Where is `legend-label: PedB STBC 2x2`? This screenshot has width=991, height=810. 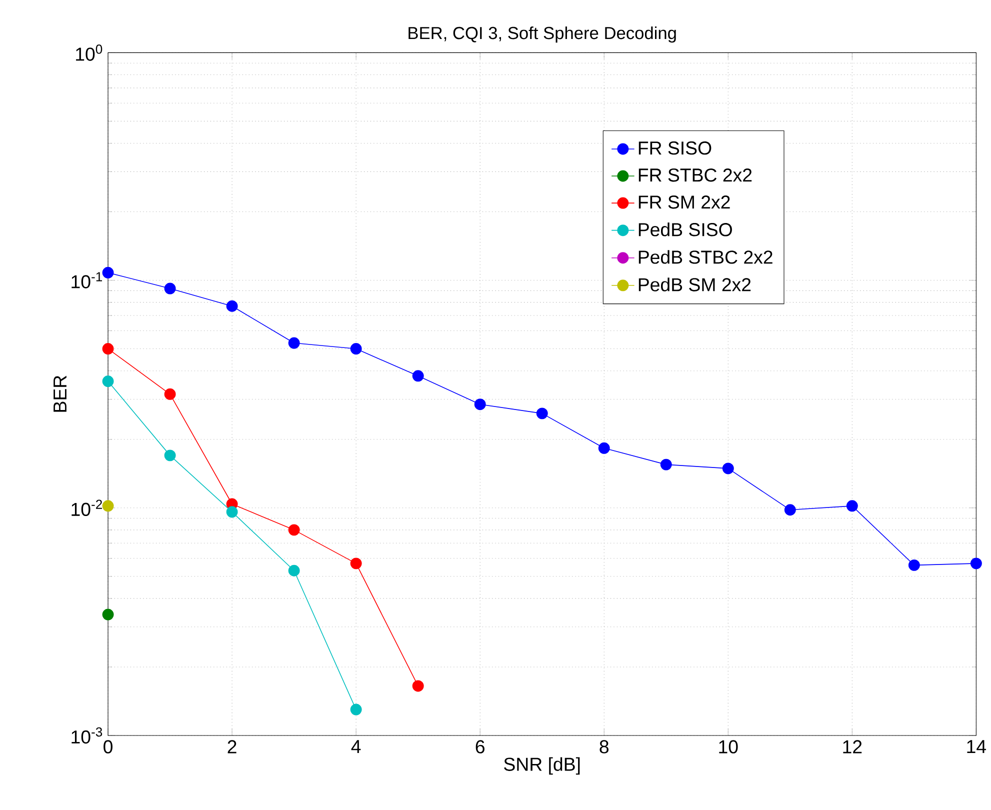 legend-label: PedB STBC 2x2 is located at coordinates (705, 257).